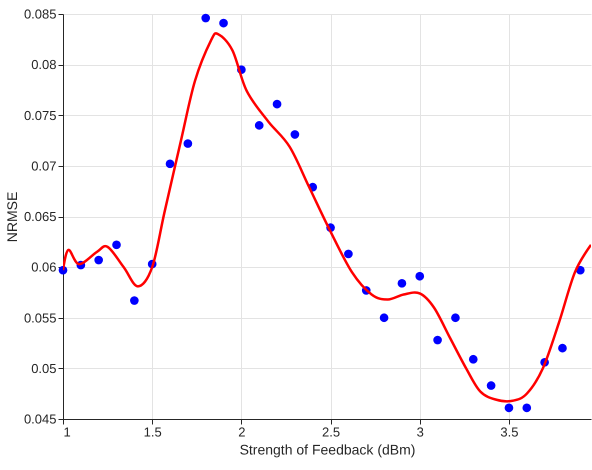 This screenshot has height=470, width=592. What do you see at coordinates (43, 368) in the screenshot?
I see `y-tick-label: 0.05` at bounding box center [43, 368].